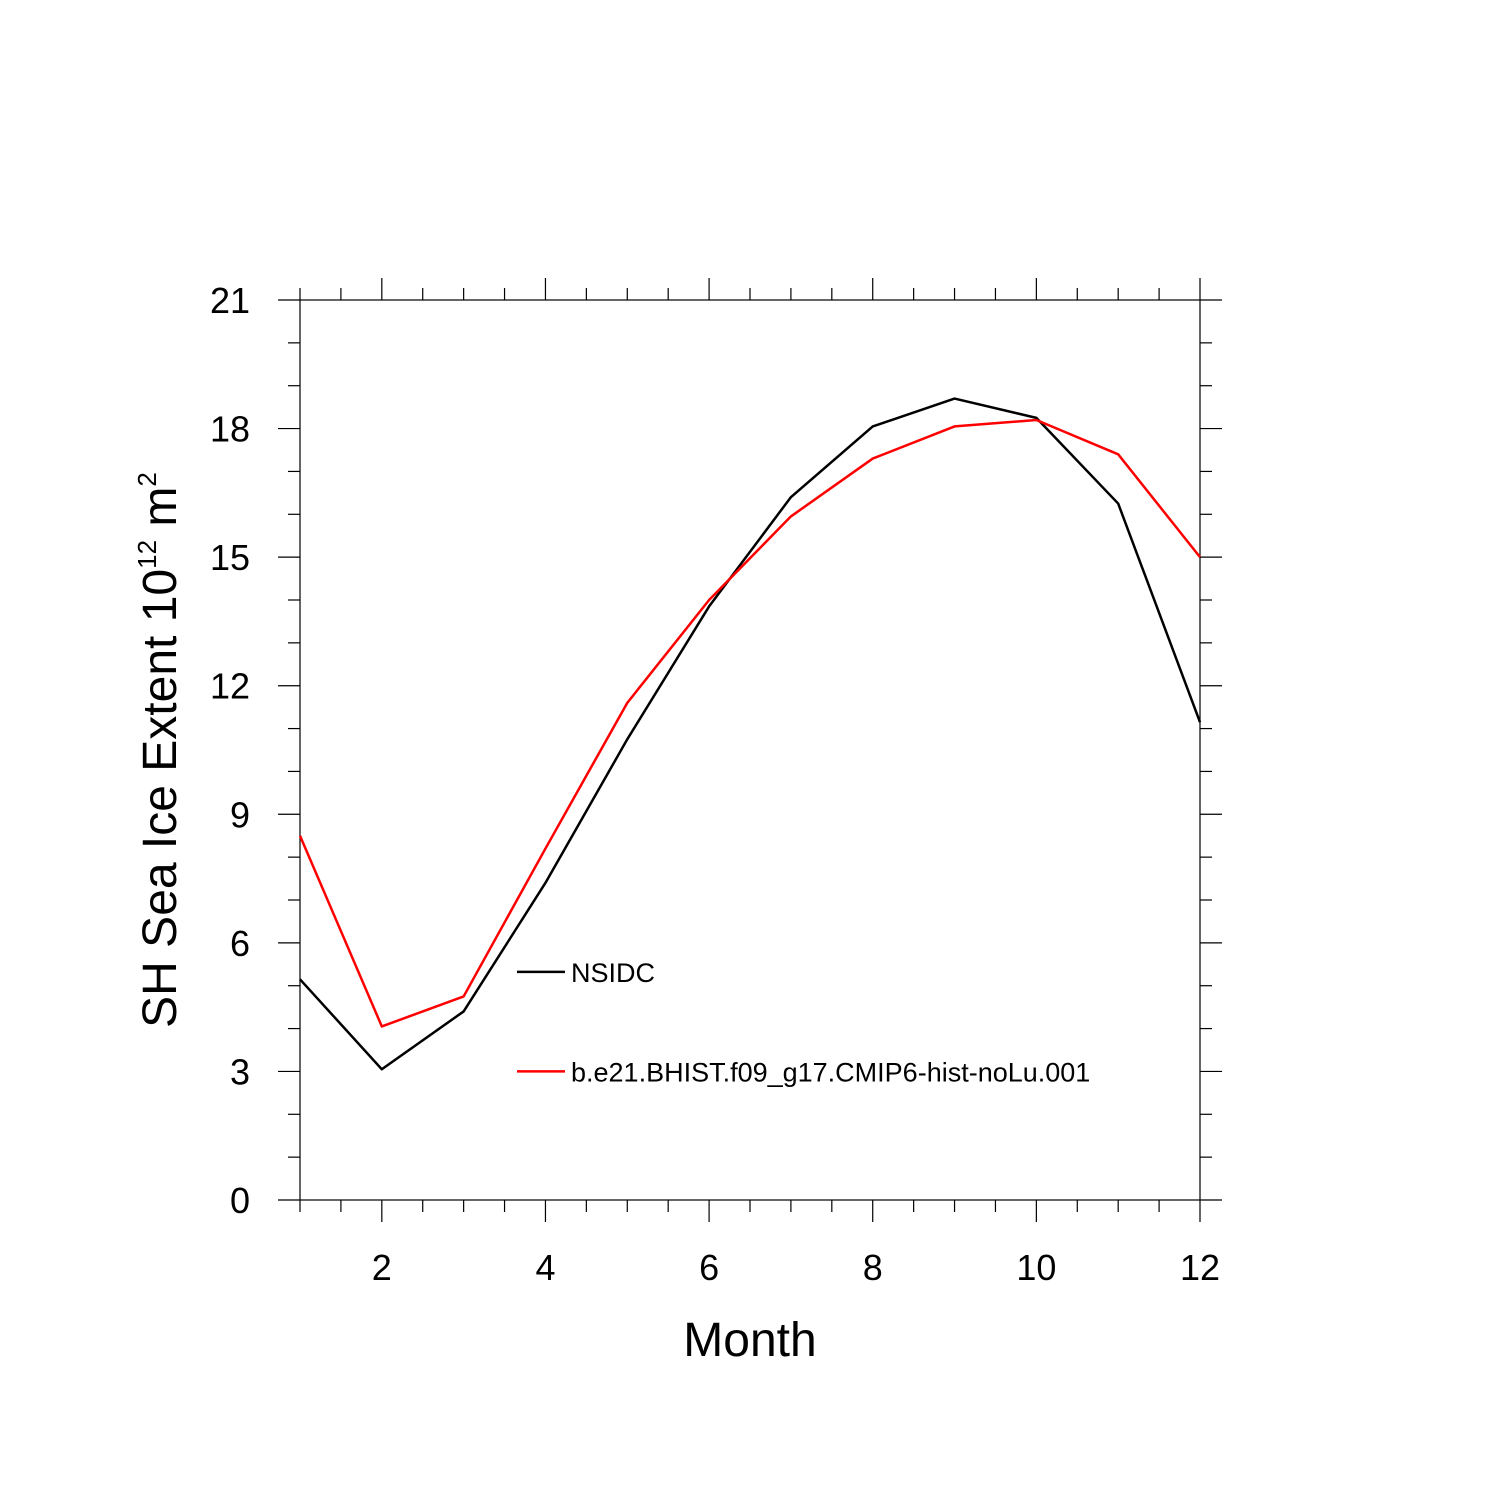  Describe the element at coordinates (230, 429) in the screenshot. I see `y-tick-label: 18` at that location.